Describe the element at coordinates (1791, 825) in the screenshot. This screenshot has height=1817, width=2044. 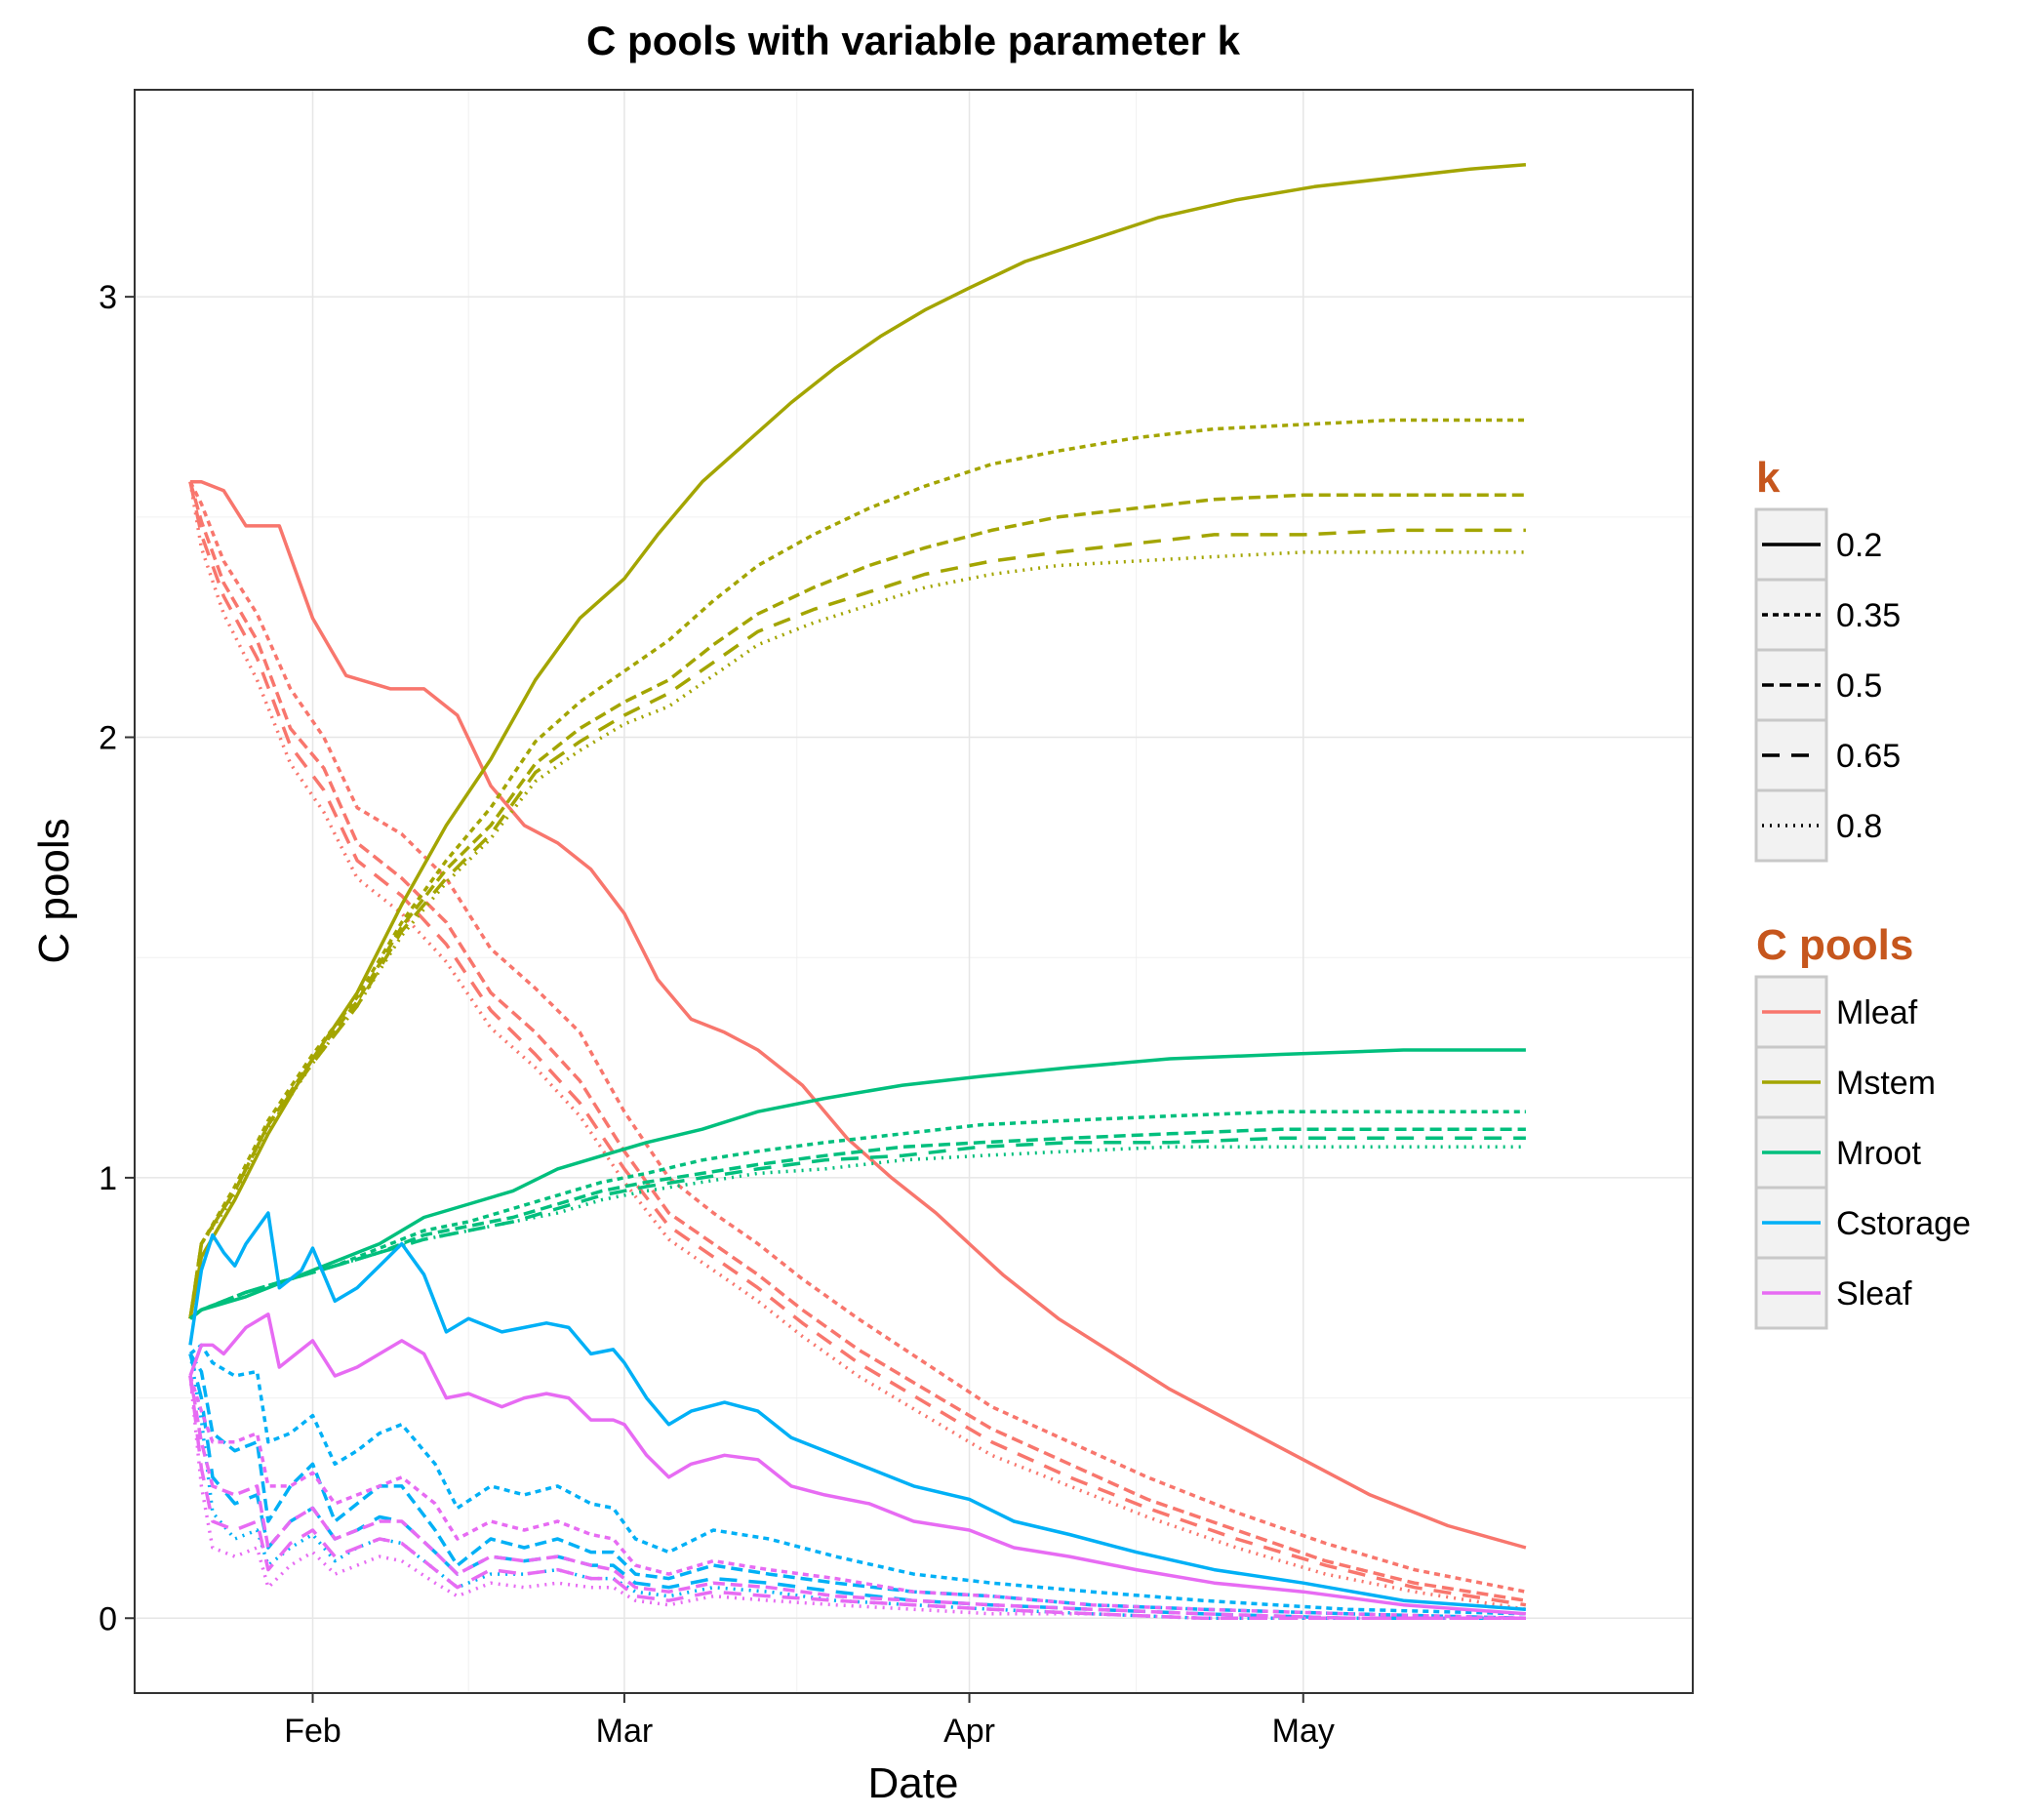
I see `legend-key` at that location.